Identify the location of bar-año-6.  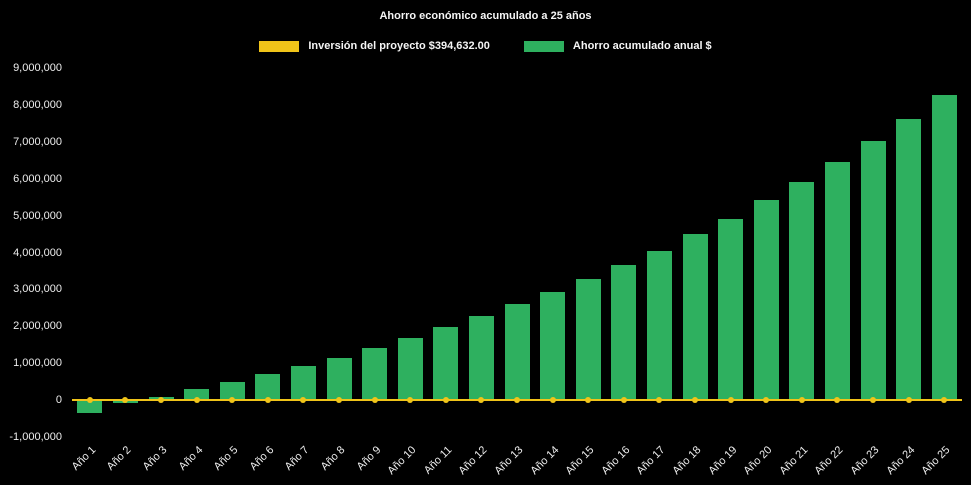
(268, 387).